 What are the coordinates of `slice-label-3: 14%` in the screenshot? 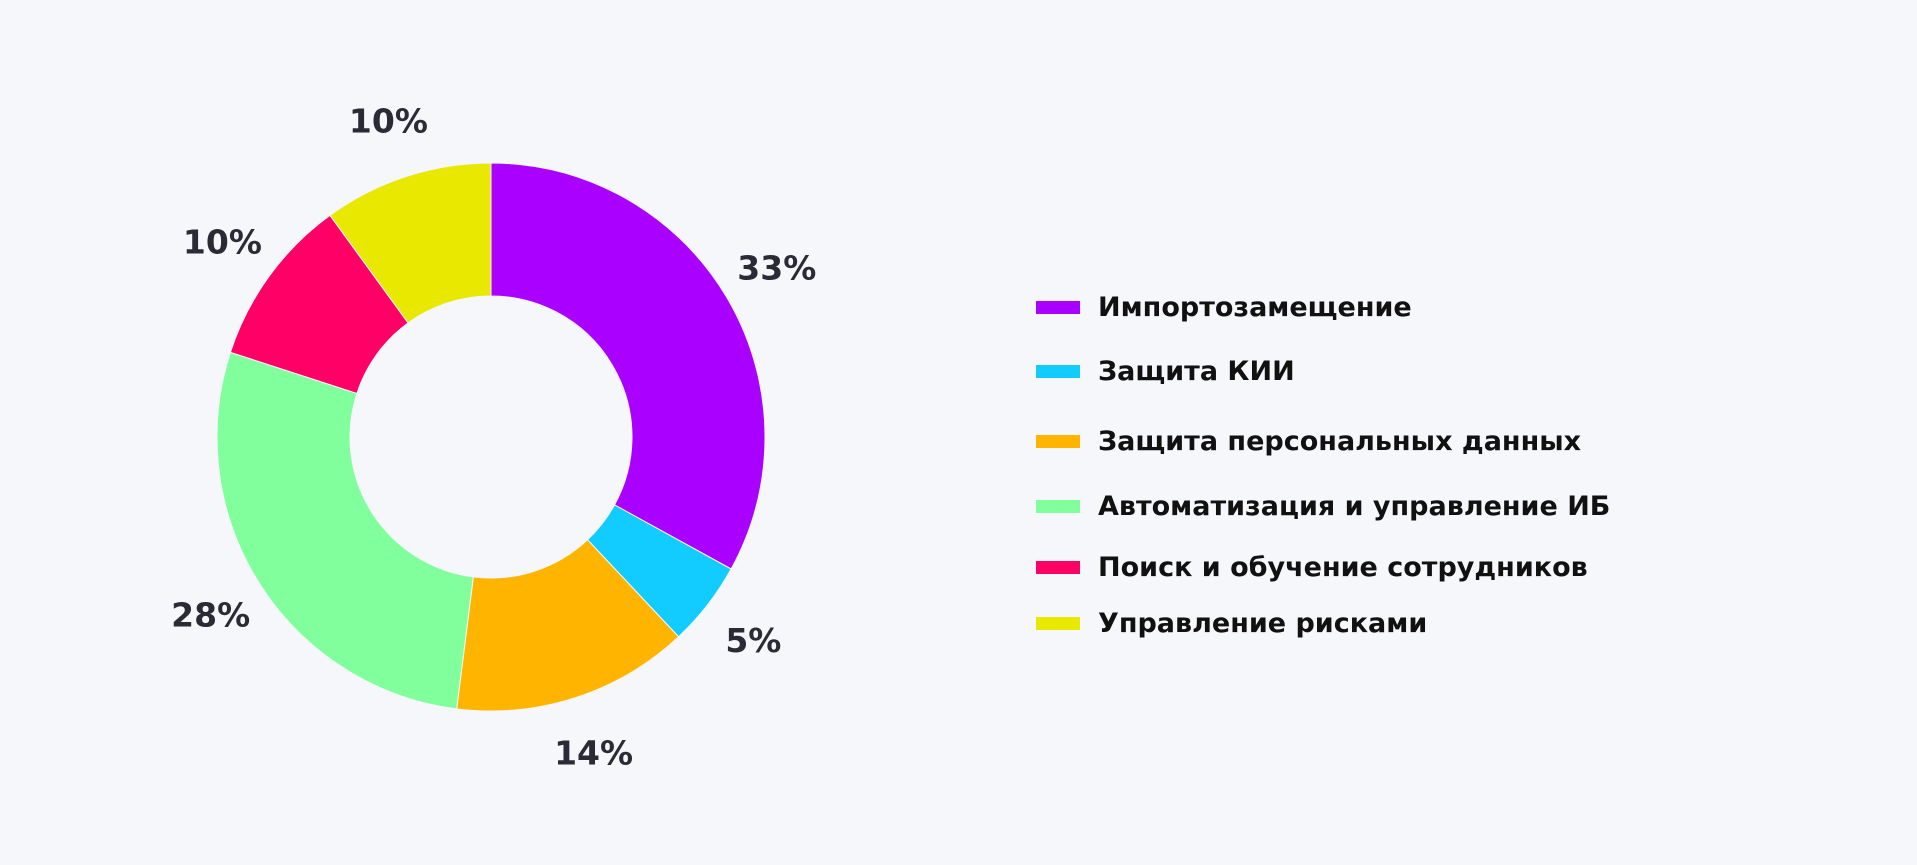 It's located at (593, 752).